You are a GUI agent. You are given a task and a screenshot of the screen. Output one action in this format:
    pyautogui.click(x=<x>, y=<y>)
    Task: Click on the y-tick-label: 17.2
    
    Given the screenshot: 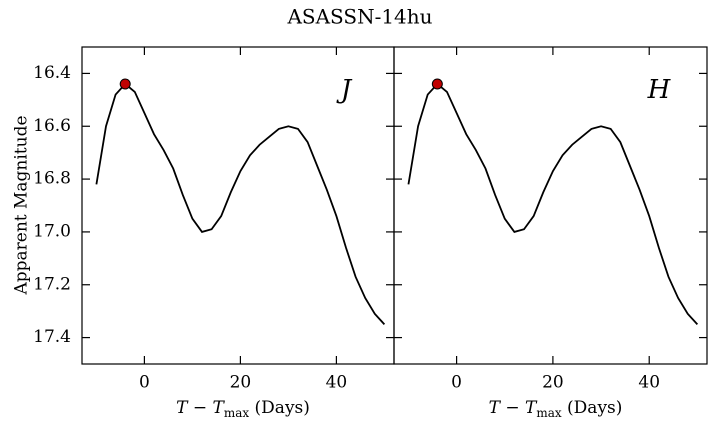 What is the action you would take?
    pyautogui.click(x=52, y=284)
    